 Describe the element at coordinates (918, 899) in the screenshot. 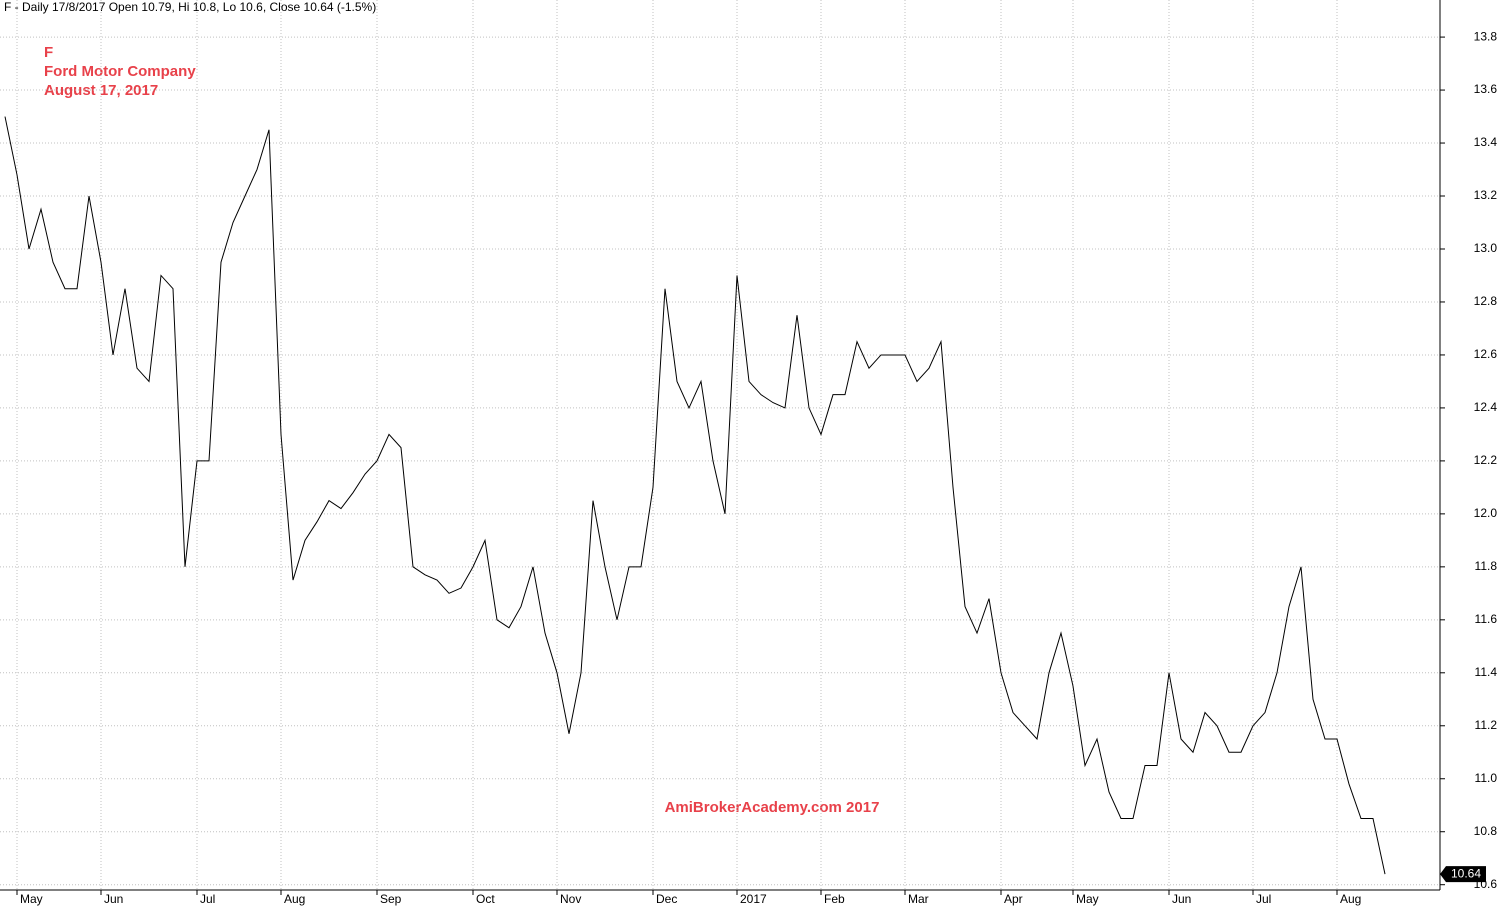

I see `x-tick-label: Mar` at that location.